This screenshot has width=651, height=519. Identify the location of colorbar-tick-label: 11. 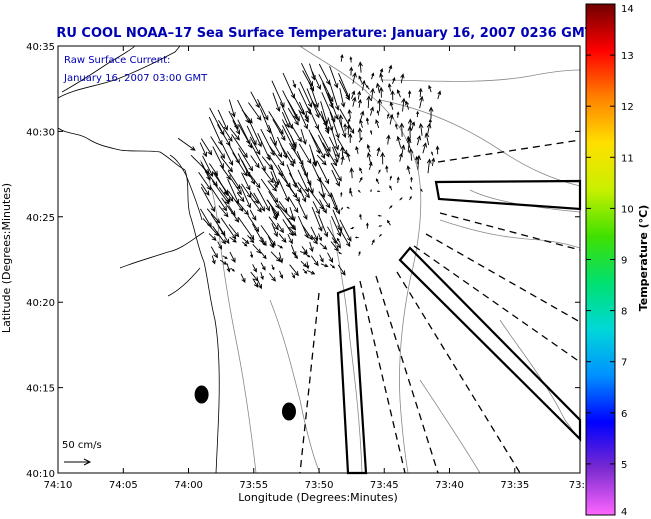
(627, 158).